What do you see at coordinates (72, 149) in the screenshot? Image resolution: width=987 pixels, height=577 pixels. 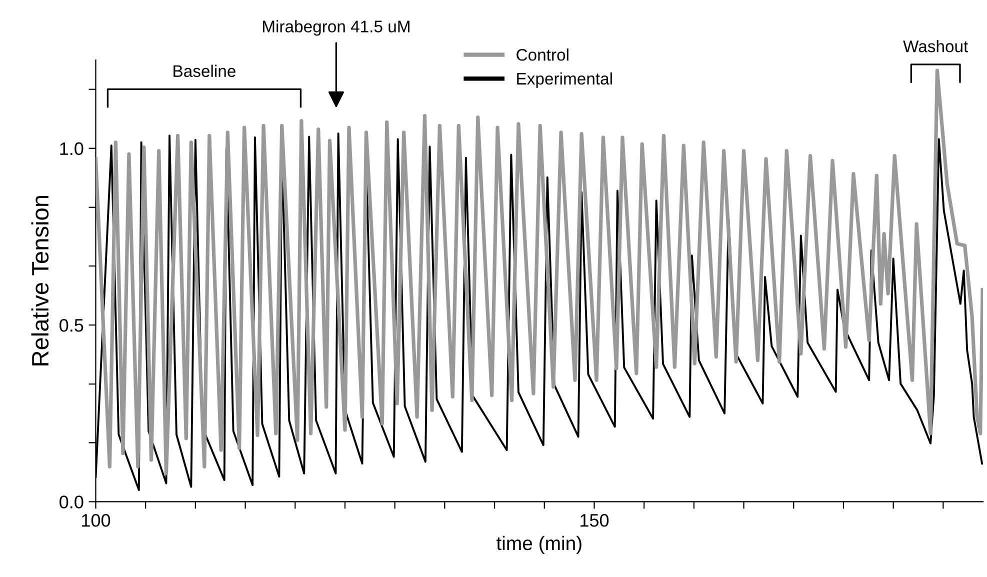 I see `y-tick-label: 1.0` at bounding box center [72, 149].